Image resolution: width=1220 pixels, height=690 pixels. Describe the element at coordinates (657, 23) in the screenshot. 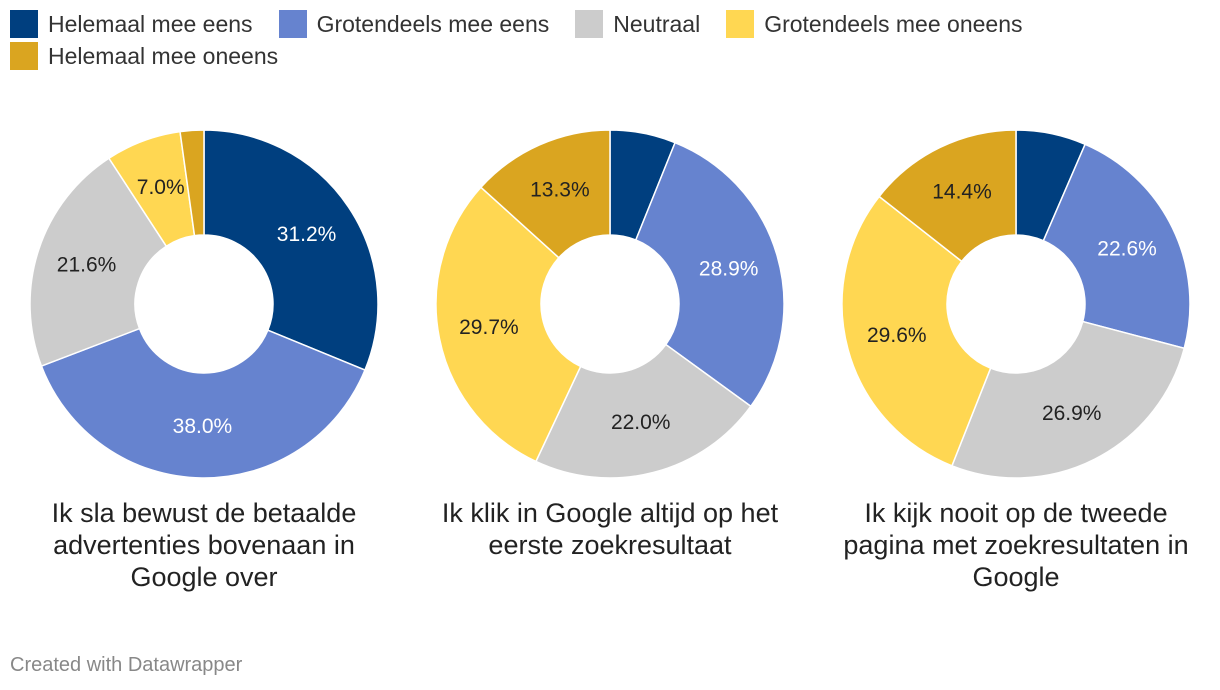

I see `legend-label: Neutraal` at that location.